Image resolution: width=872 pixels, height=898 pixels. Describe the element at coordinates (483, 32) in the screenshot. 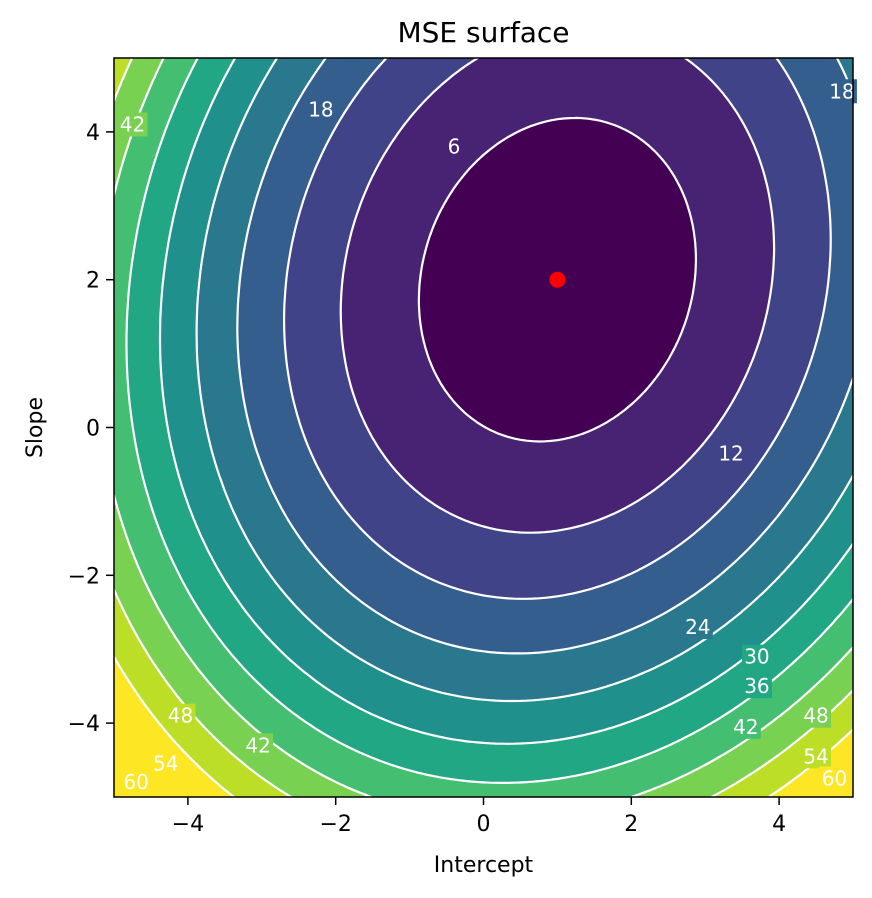

I see `chart-title: MSE surface` at that location.